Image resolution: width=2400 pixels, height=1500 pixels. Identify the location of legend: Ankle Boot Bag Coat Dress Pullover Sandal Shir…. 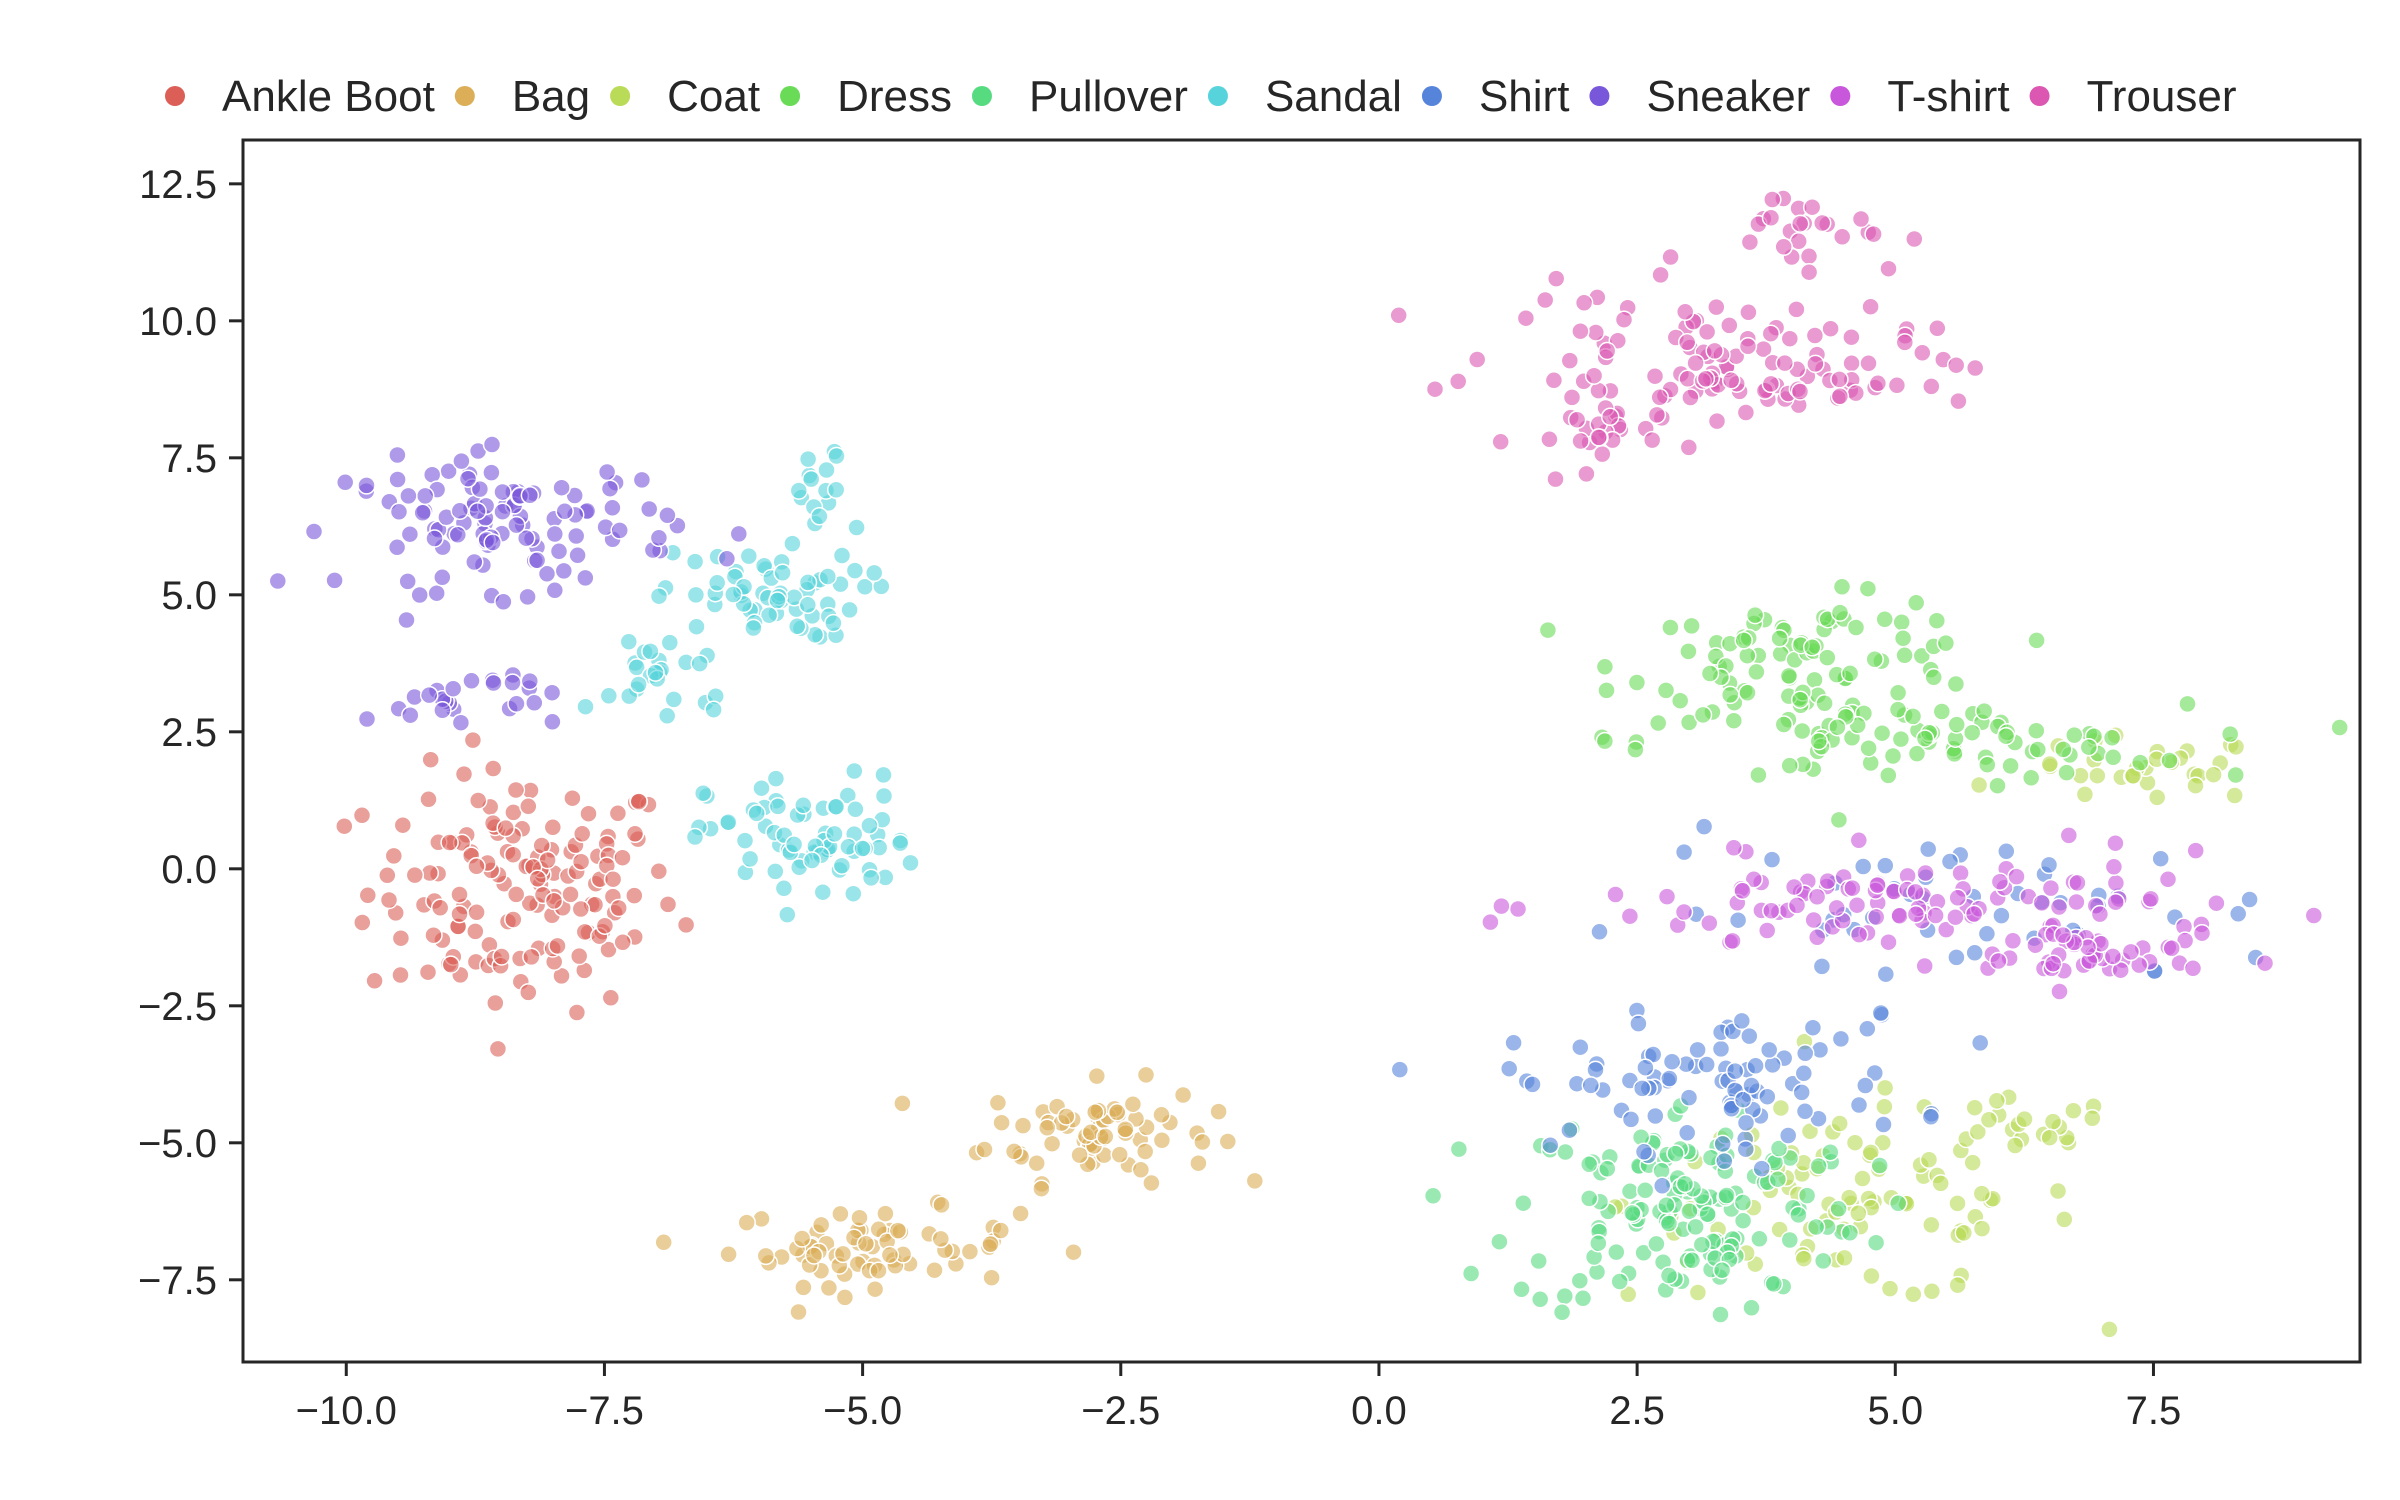
(1201, 96).